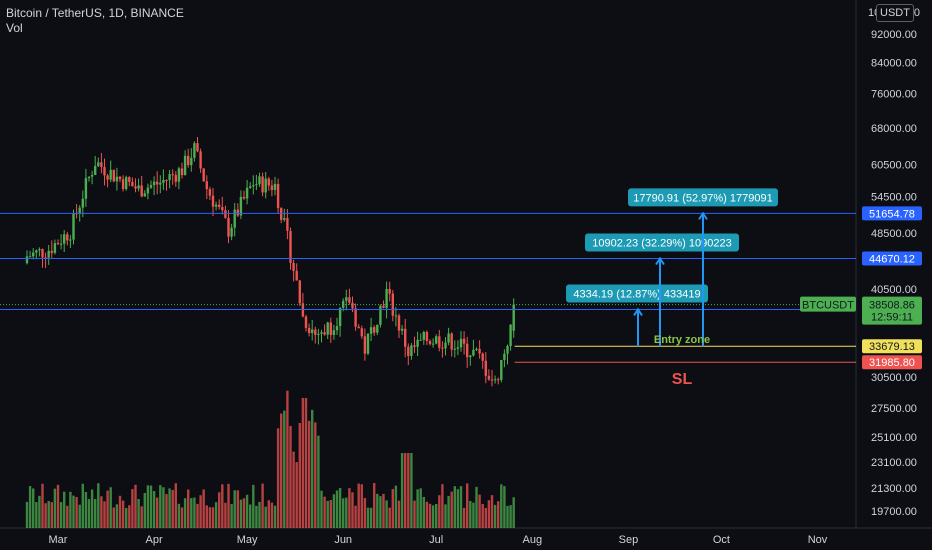  Describe the element at coordinates (95, 13) in the screenshot. I see `chart-title: Bitcoin / TetherUS, 1D, BINANCE` at that location.